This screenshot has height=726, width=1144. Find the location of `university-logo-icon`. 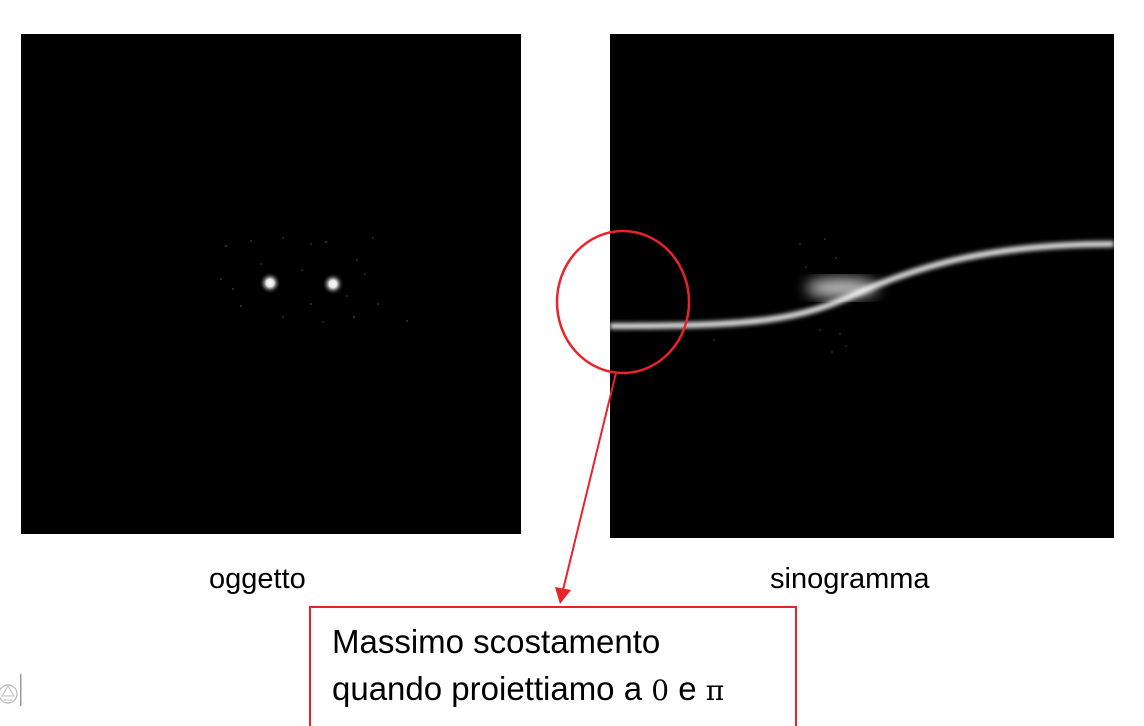

university-logo-icon is located at coordinates (11, 690).